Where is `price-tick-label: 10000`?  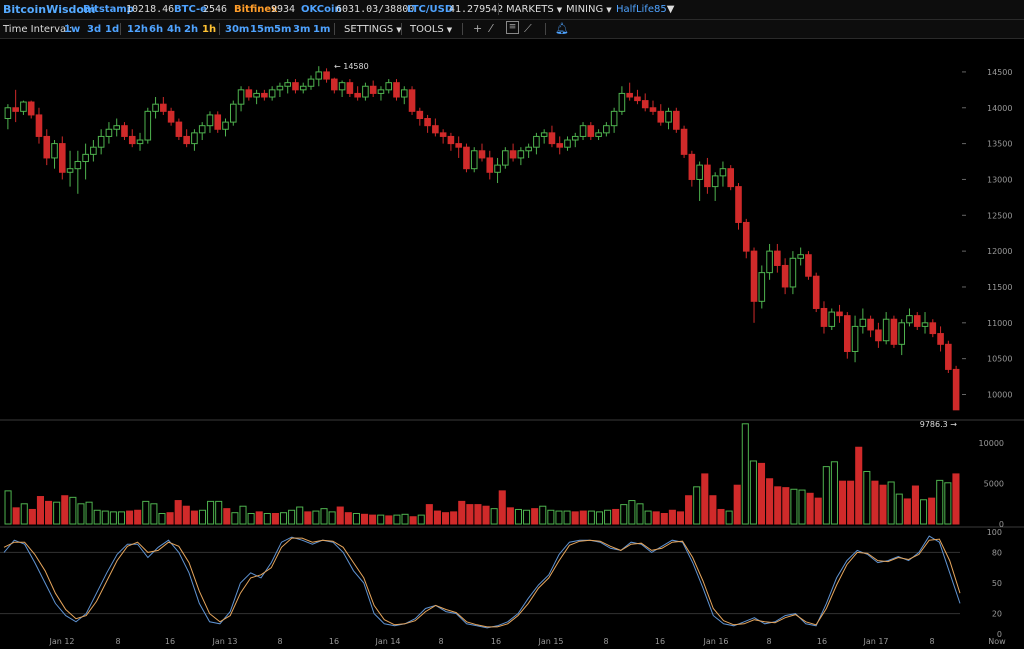
price-tick-label: 10000 is located at coordinates (999, 394).